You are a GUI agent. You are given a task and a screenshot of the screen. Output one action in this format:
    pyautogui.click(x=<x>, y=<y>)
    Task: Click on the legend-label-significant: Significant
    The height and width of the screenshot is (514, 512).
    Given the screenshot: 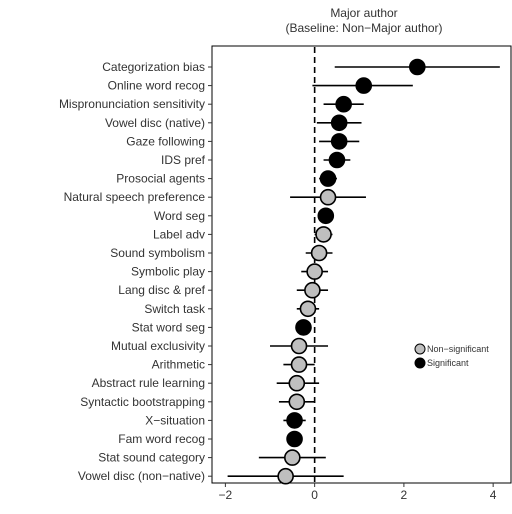 What is the action you would take?
    pyautogui.click(x=448, y=363)
    